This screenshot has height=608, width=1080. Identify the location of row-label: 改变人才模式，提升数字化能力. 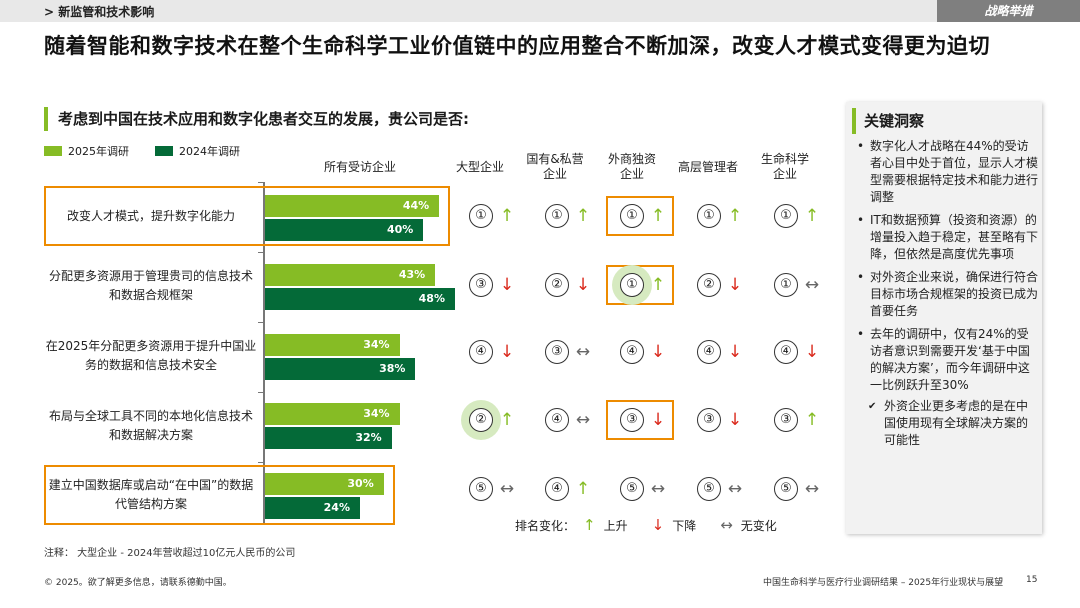
(150, 215).